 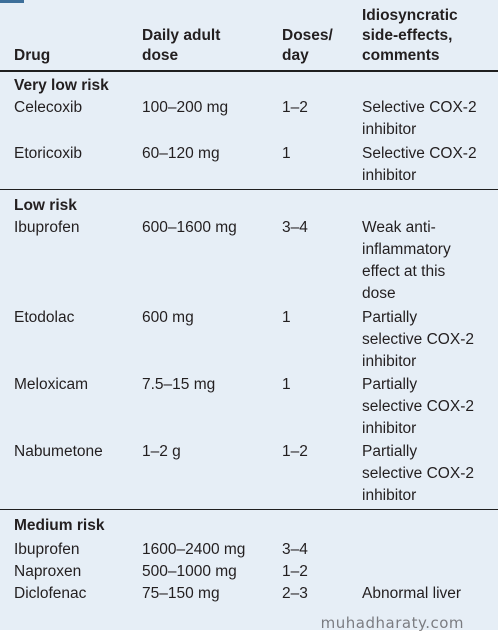 What do you see at coordinates (392, 623) in the screenshot?
I see `watermark-text: muhadharaty.com` at bounding box center [392, 623].